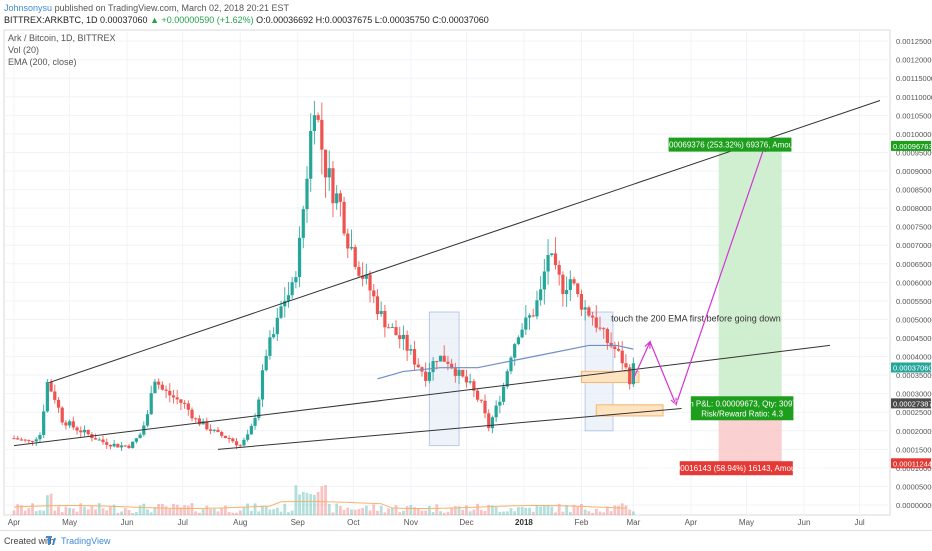 The height and width of the screenshot is (551, 932). What do you see at coordinates (42, 62) in the screenshot?
I see `legend-ema: EMA (200, close)` at bounding box center [42, 62].